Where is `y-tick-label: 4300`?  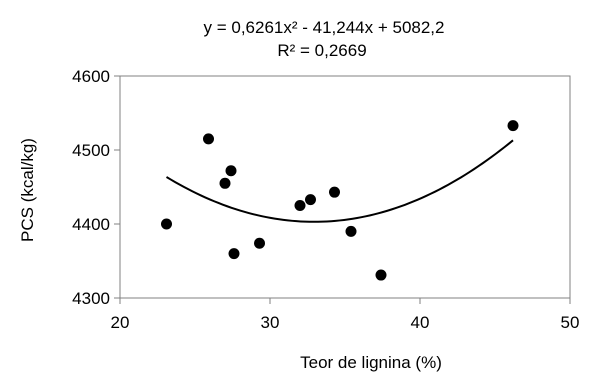
y-tick-label: 4300 is located at coordinates (91, 298).